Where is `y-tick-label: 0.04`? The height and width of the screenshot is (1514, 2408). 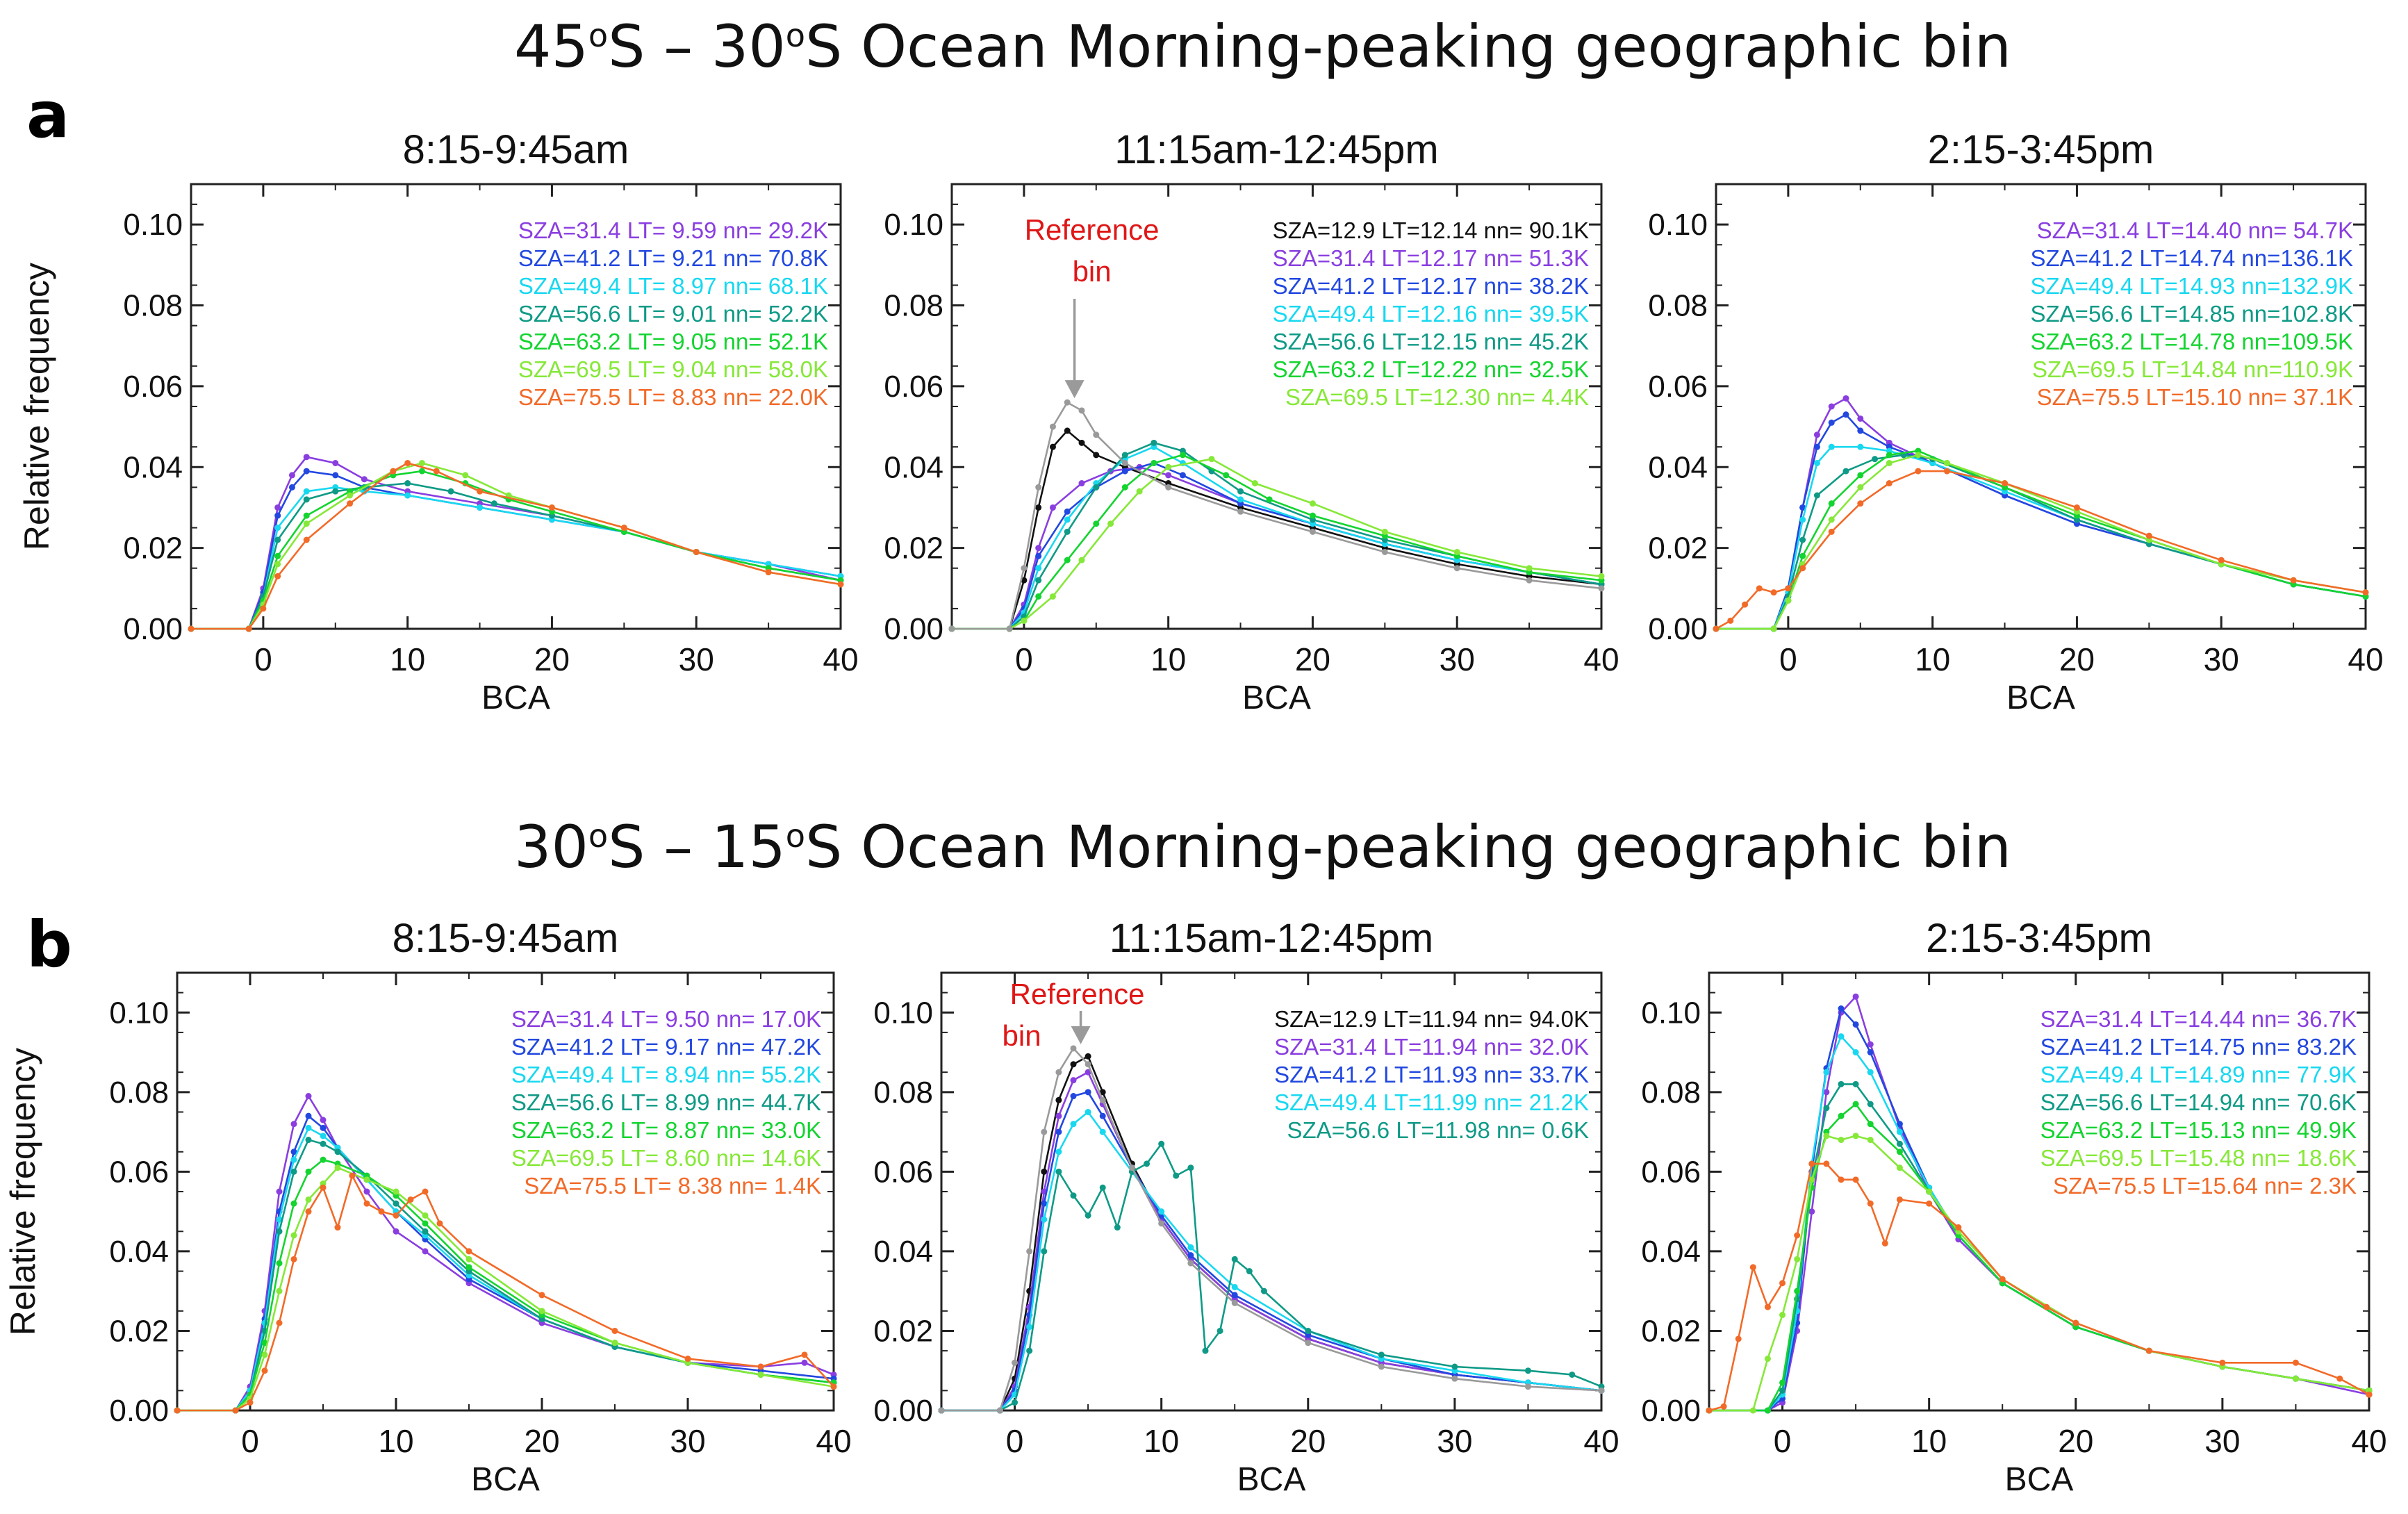
y-tick-label: 0.04 is located at coordinates (153, 467).